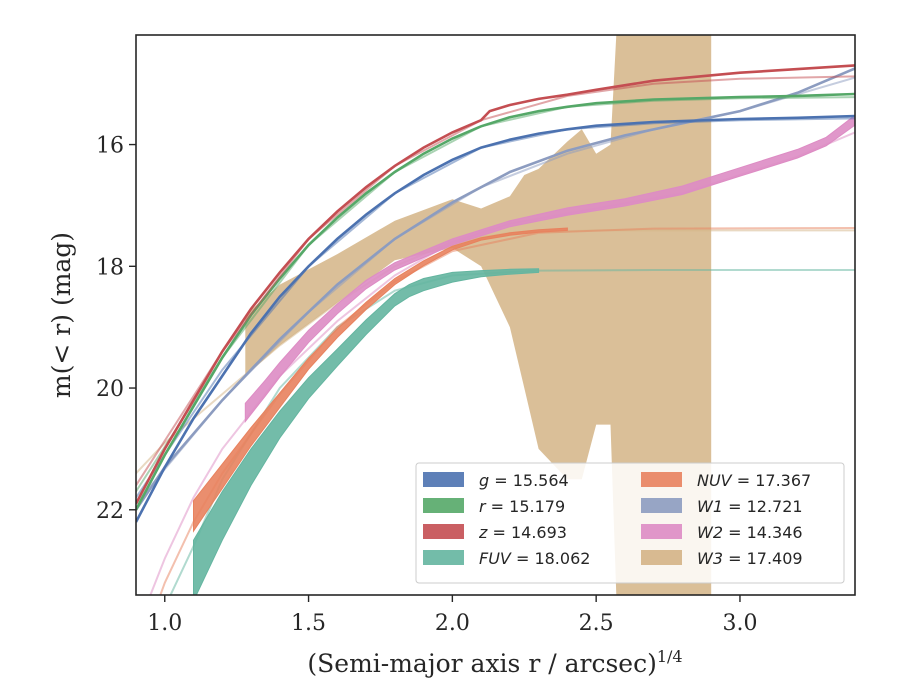 The width and height of the screenshot is (900, 700). I want to click on x-tick-label: 1.5, so click(308, 623).